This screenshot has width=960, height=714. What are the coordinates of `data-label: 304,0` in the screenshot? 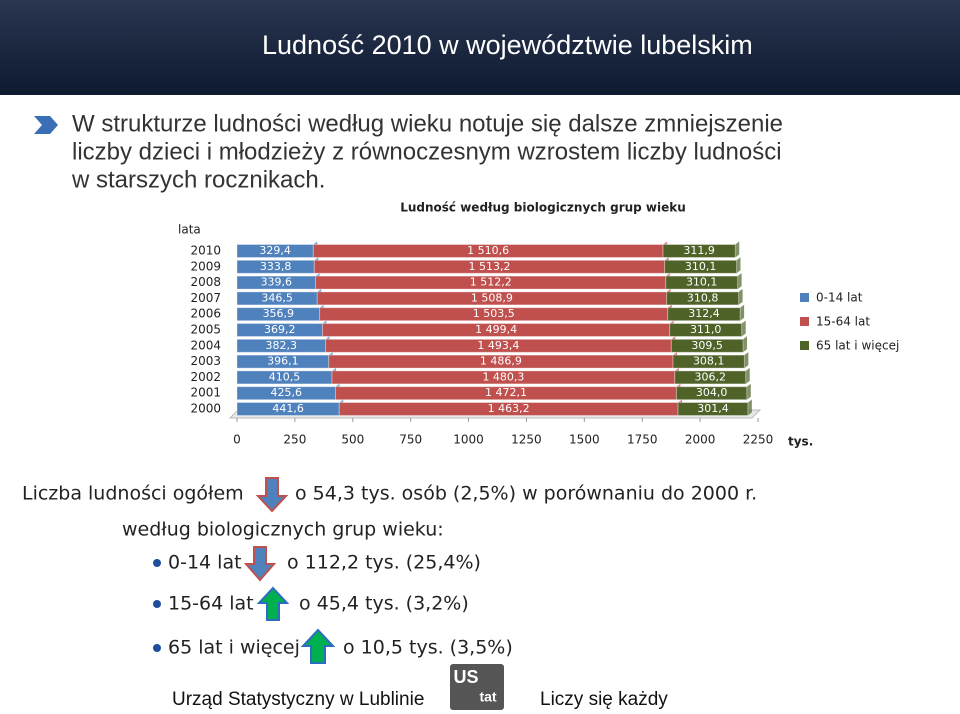 It's located at (712, 392).